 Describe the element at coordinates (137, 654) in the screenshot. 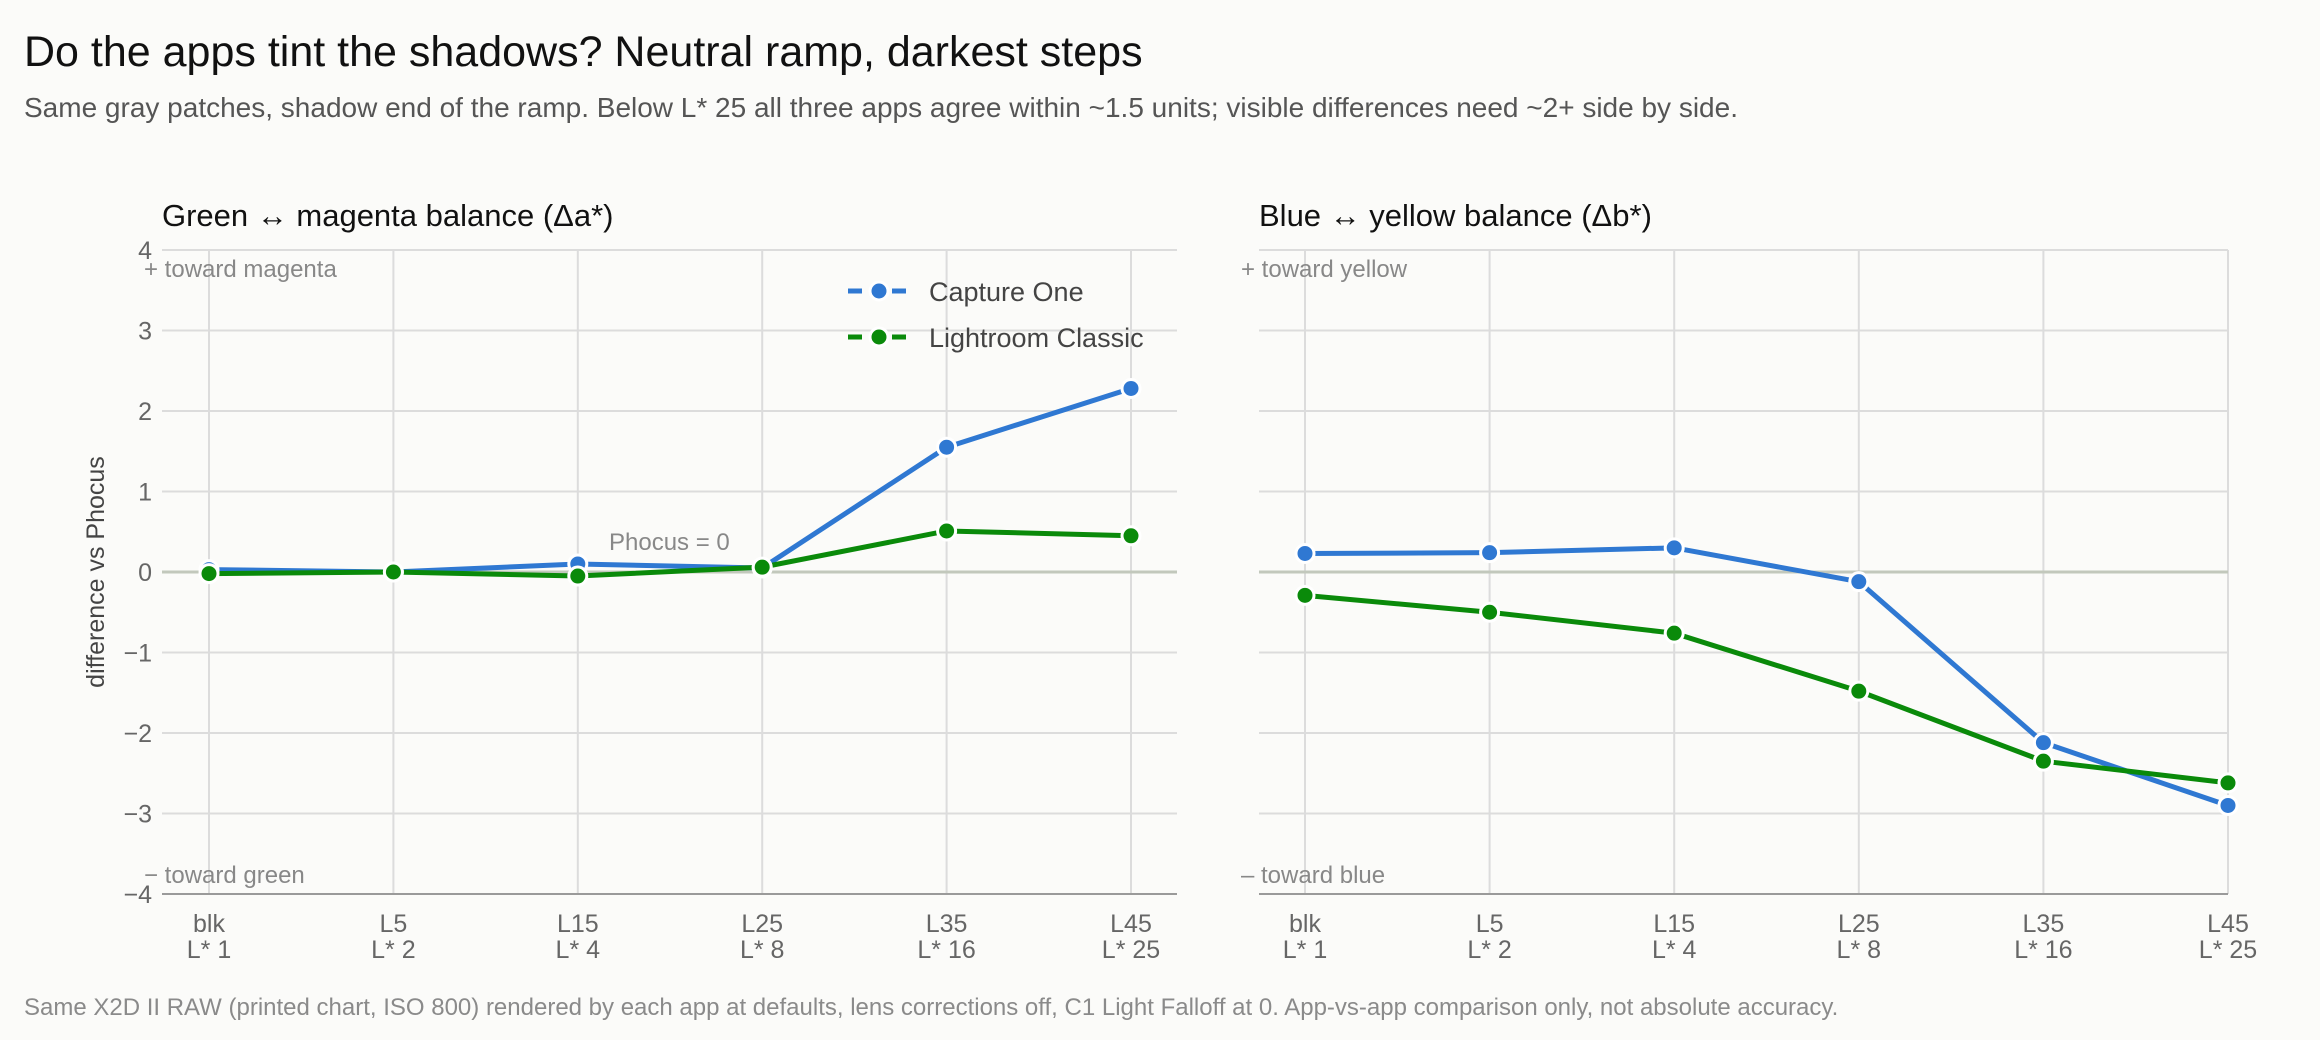

I see `y-tick-label: −1` at that location.